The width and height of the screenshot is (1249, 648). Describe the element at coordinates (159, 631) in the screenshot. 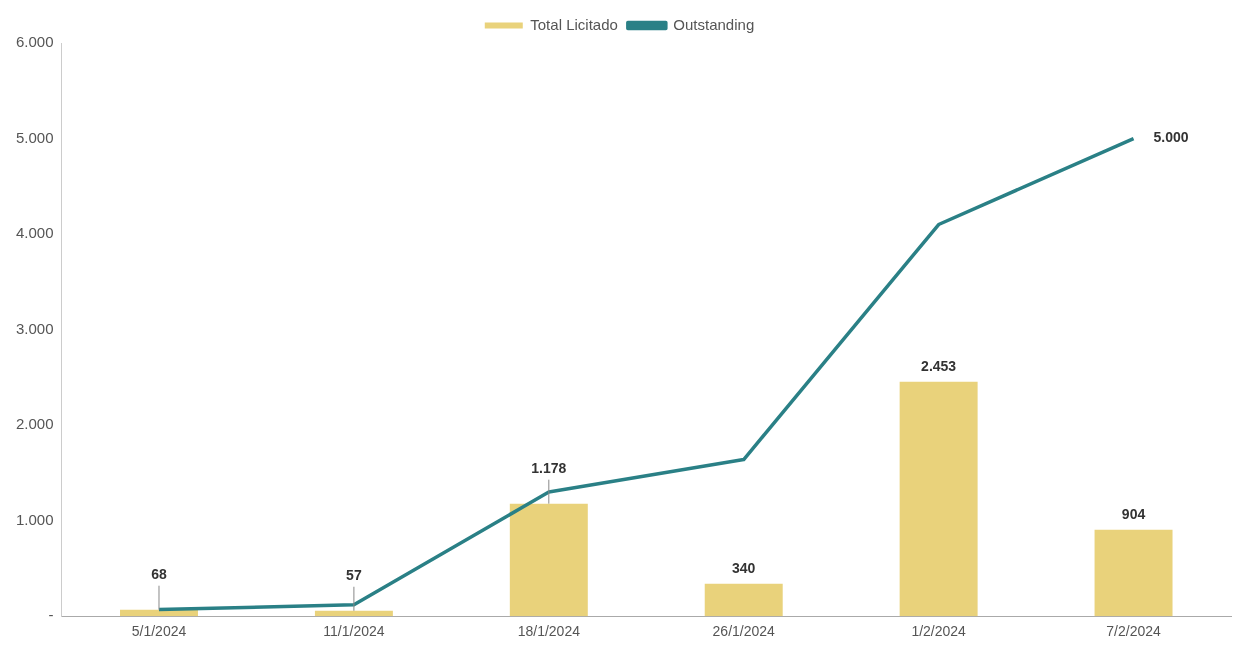

I see `x-tick-label: 5/1/2024` at that location.